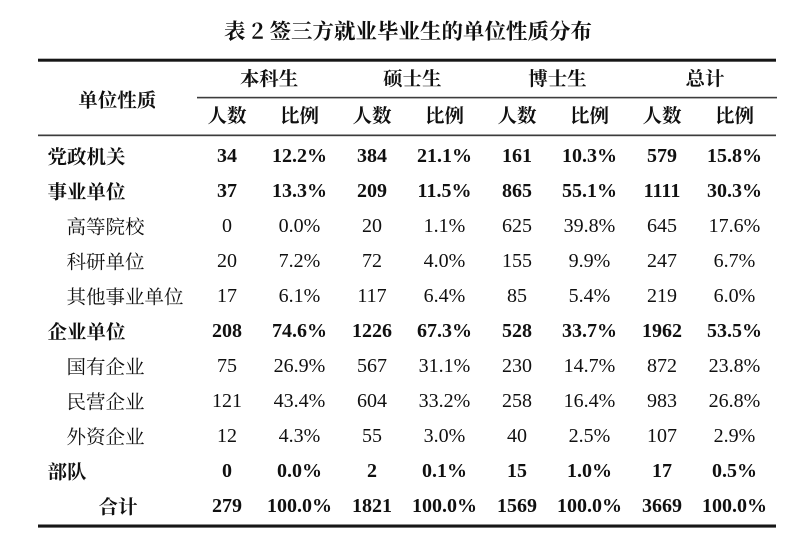 The width and height of the screenshot is (800, 544). Describe the element at coordinates (299, 331) in the screenshot. I see `svg-text: 74.6%` at that location.